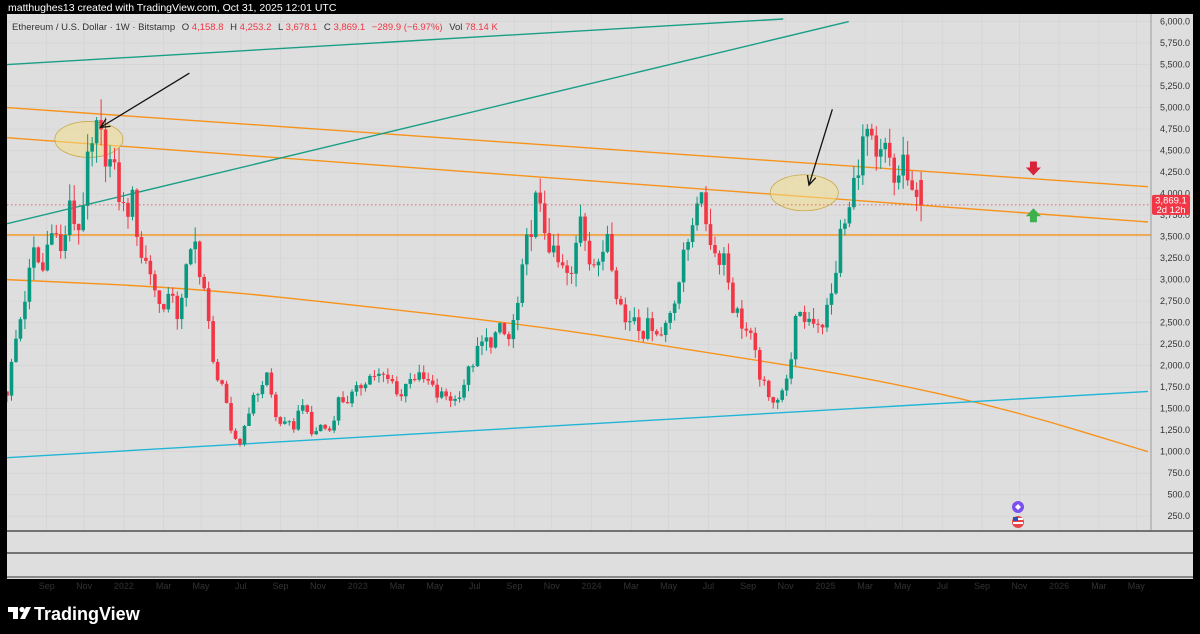 Image resolution: width=1200 pixels, height=634 pixels. Describe the element at coordinates (578, 180) in the screenshot. I see `trendline-orange` at that location.